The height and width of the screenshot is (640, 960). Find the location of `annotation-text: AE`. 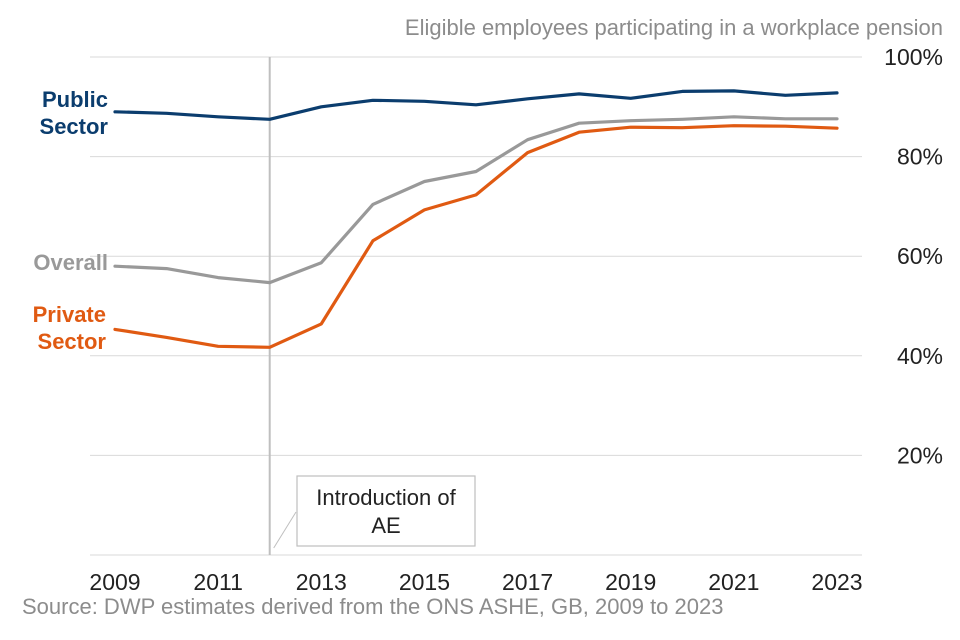

annotation-text: AE is located at coordinates (385, 525).